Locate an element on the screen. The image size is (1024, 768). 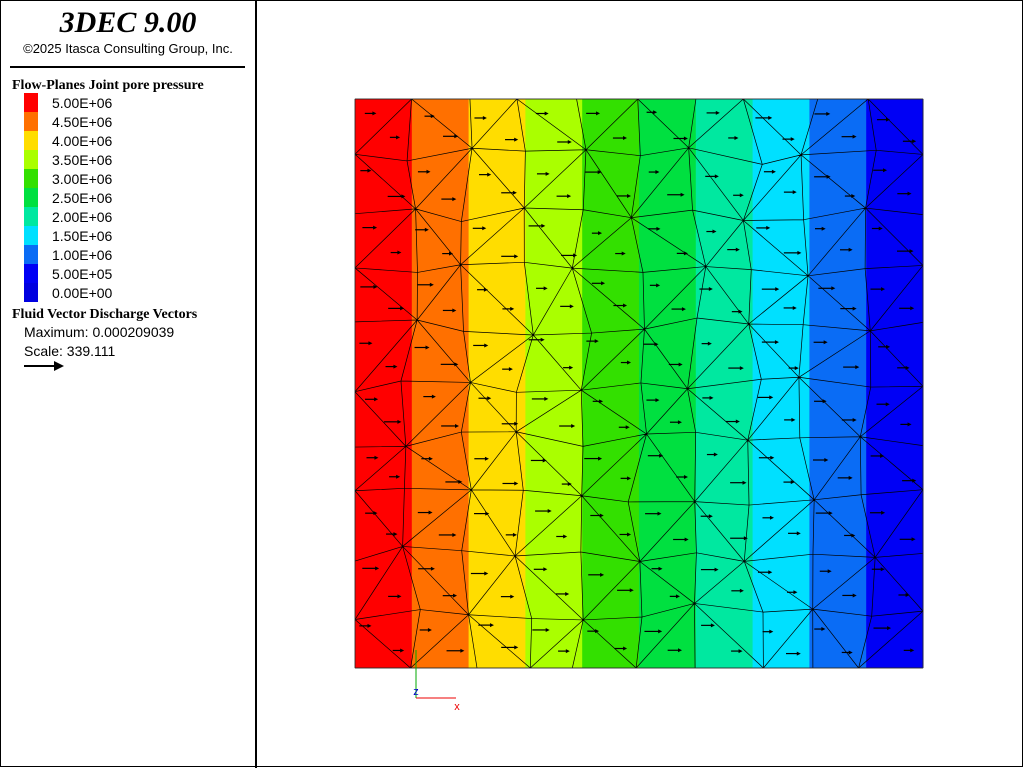
legend-label: 4.00E+06 is located at coordinates (82, 141).